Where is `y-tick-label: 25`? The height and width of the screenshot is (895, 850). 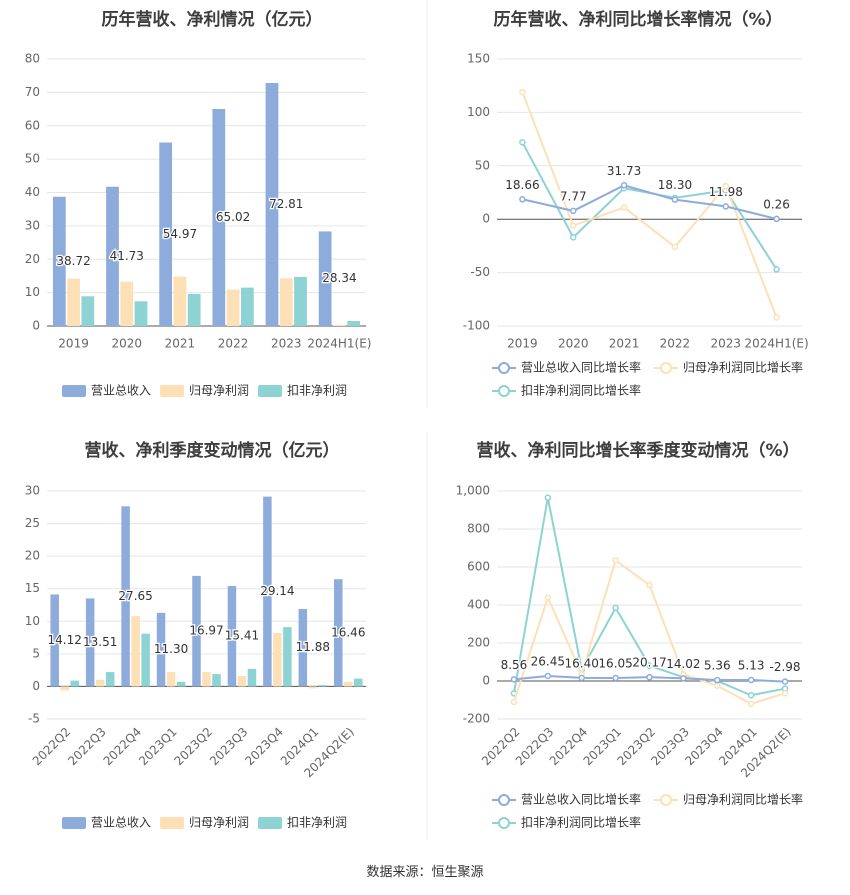
y-tick-label: 25 is located at coordinates (32, 523).